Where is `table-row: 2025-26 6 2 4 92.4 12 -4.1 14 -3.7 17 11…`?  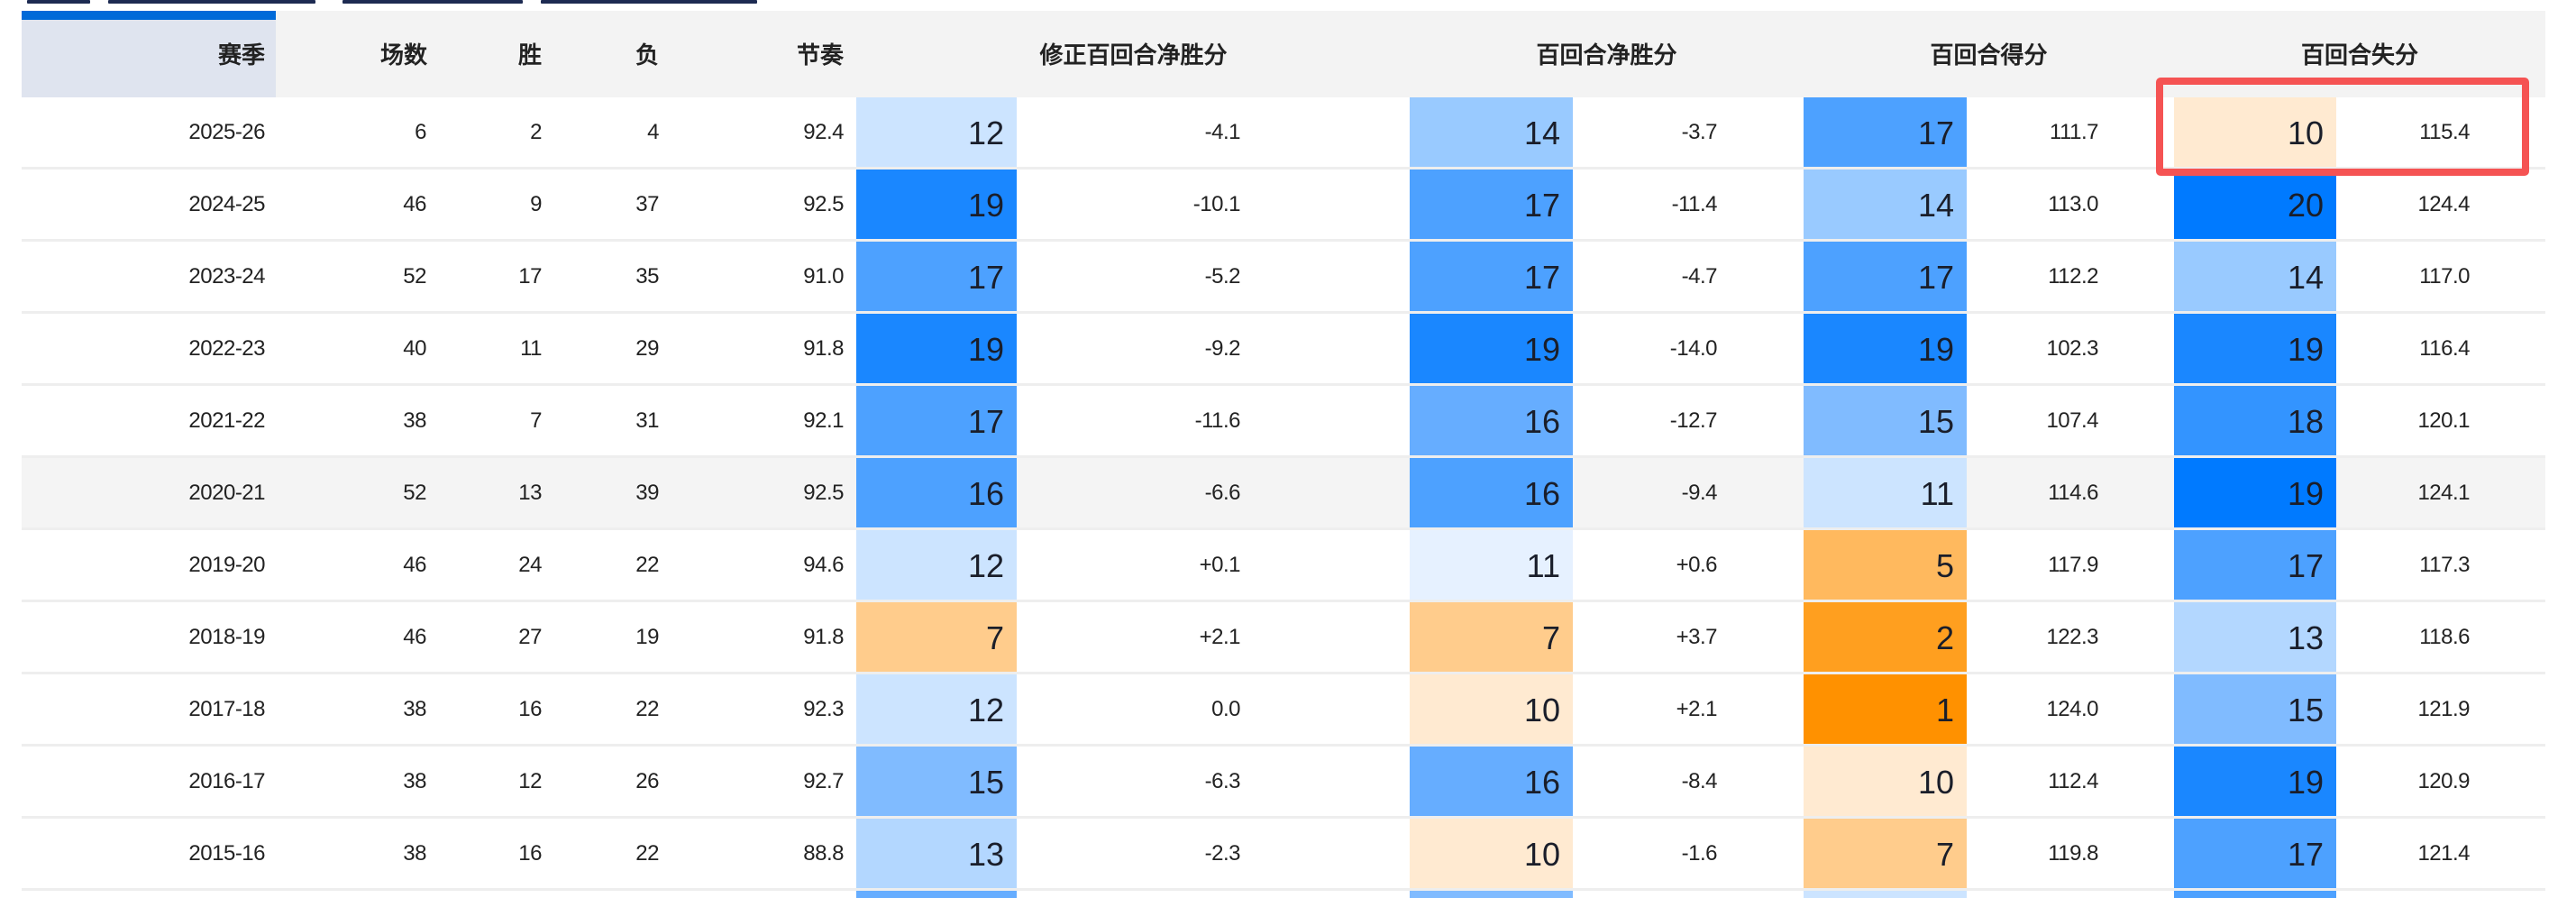
table-row: 2025-26 6 2 4 92.4 12 -4.1 14 -3.7 17 11… is located at coordinates (1283, 133).